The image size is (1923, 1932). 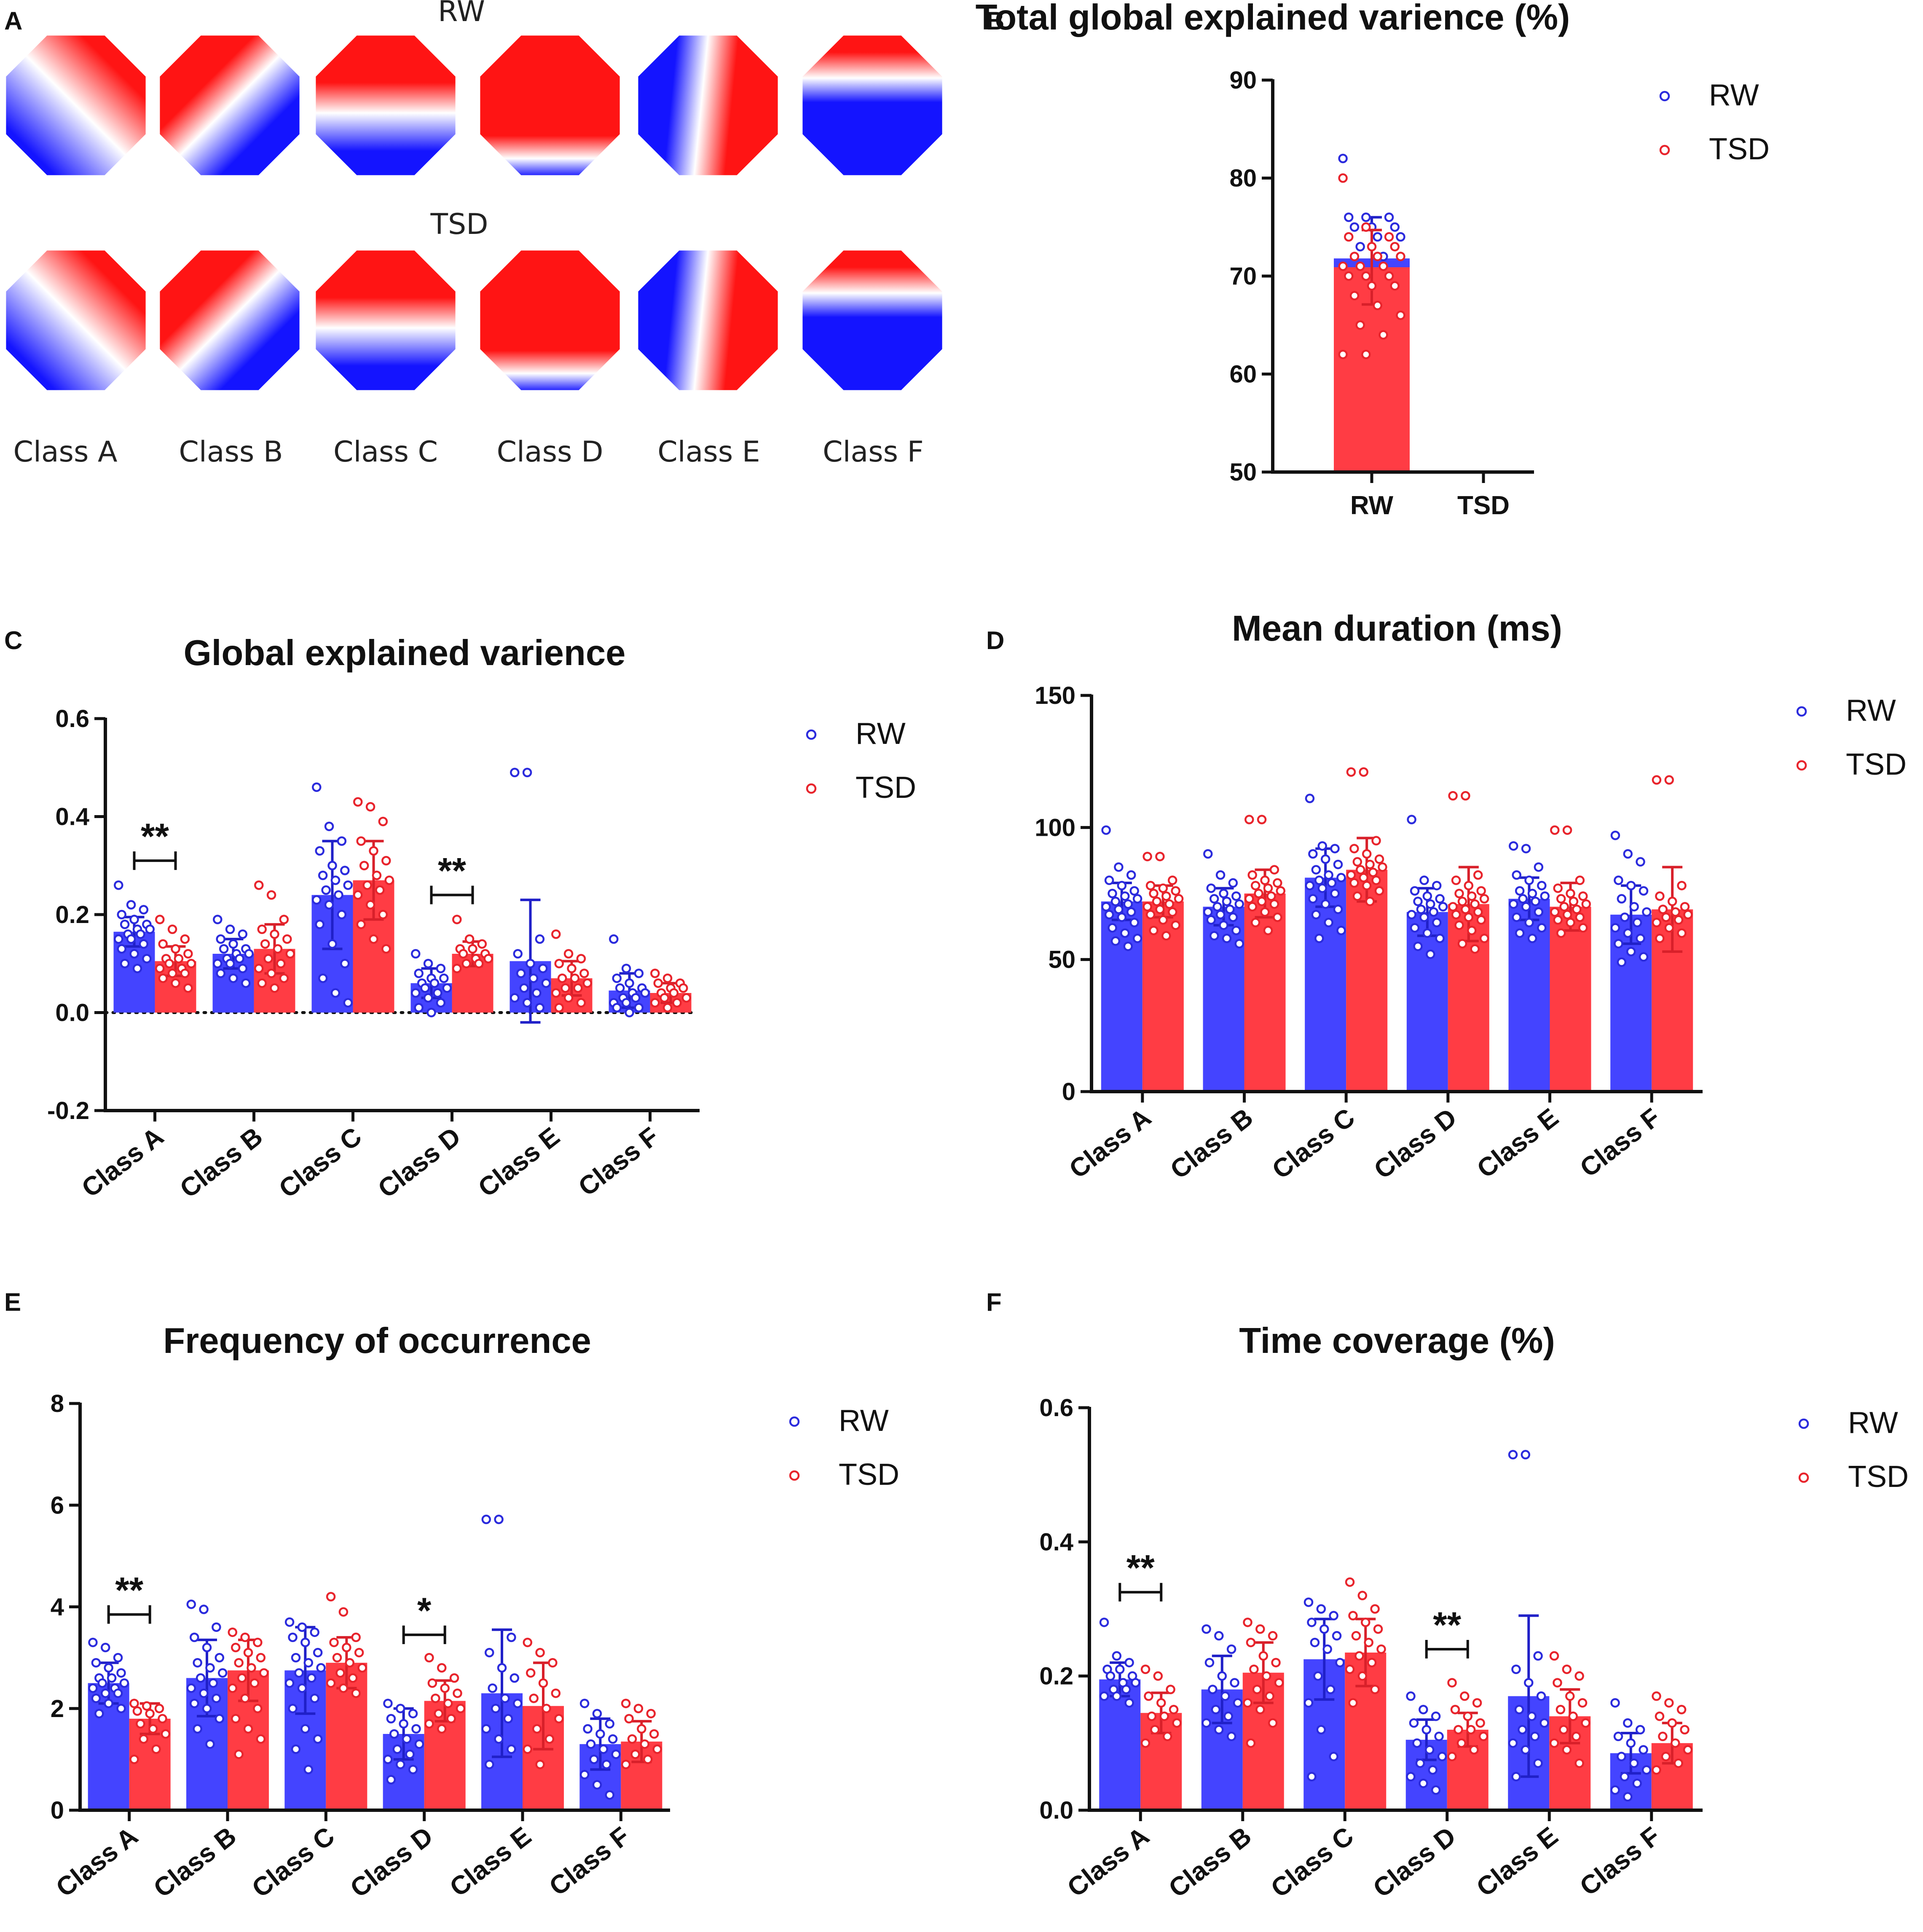 I want to click on y-tick-label: 150, so click(x=1055, y=695).